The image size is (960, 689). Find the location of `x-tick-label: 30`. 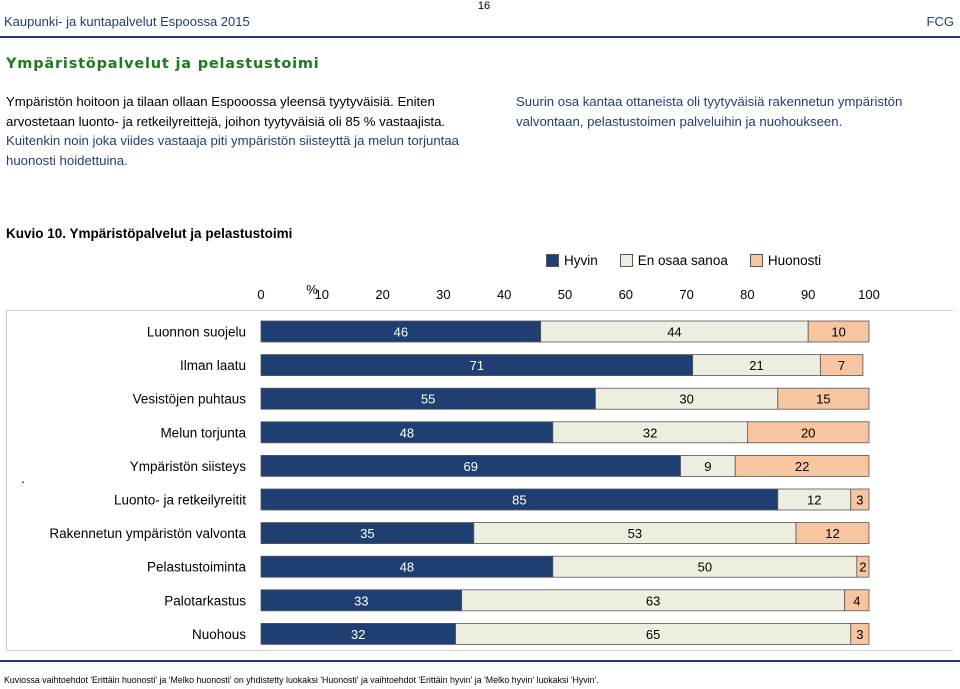

x-tick-label: 30 is located at coordinates (443, 294).